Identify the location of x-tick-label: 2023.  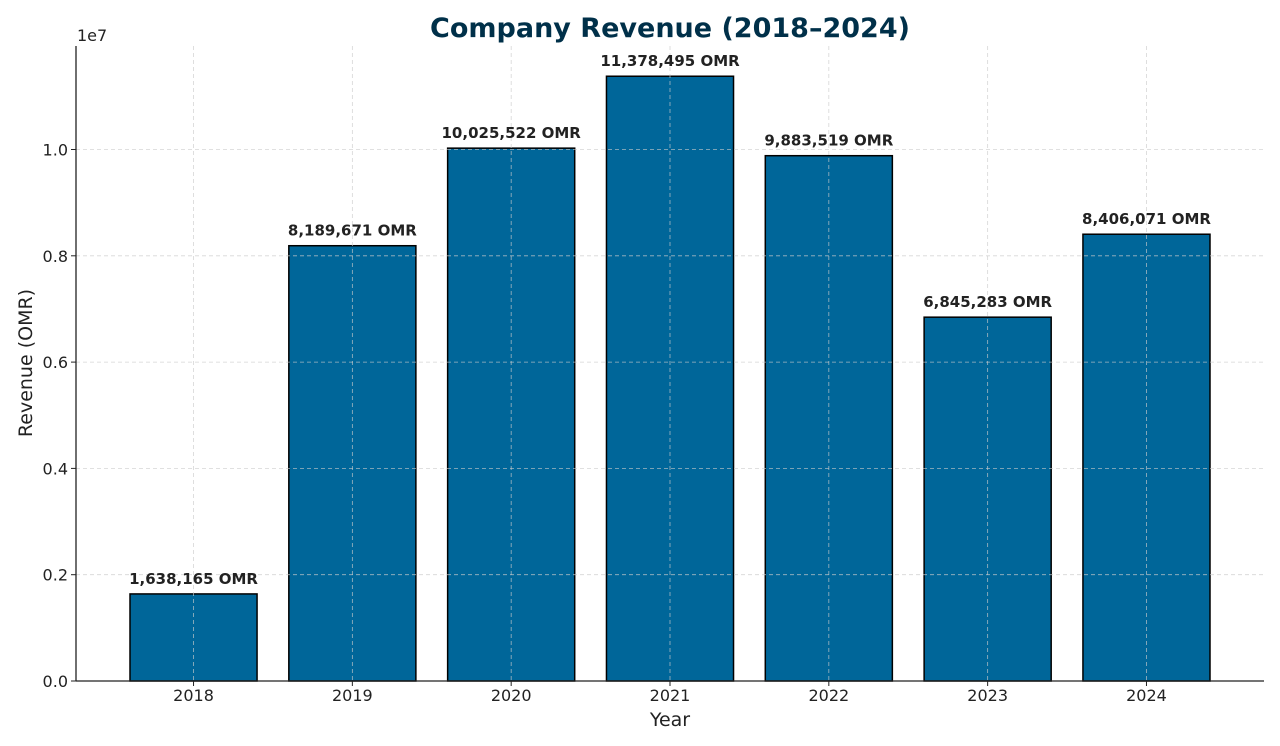
(987, 695).